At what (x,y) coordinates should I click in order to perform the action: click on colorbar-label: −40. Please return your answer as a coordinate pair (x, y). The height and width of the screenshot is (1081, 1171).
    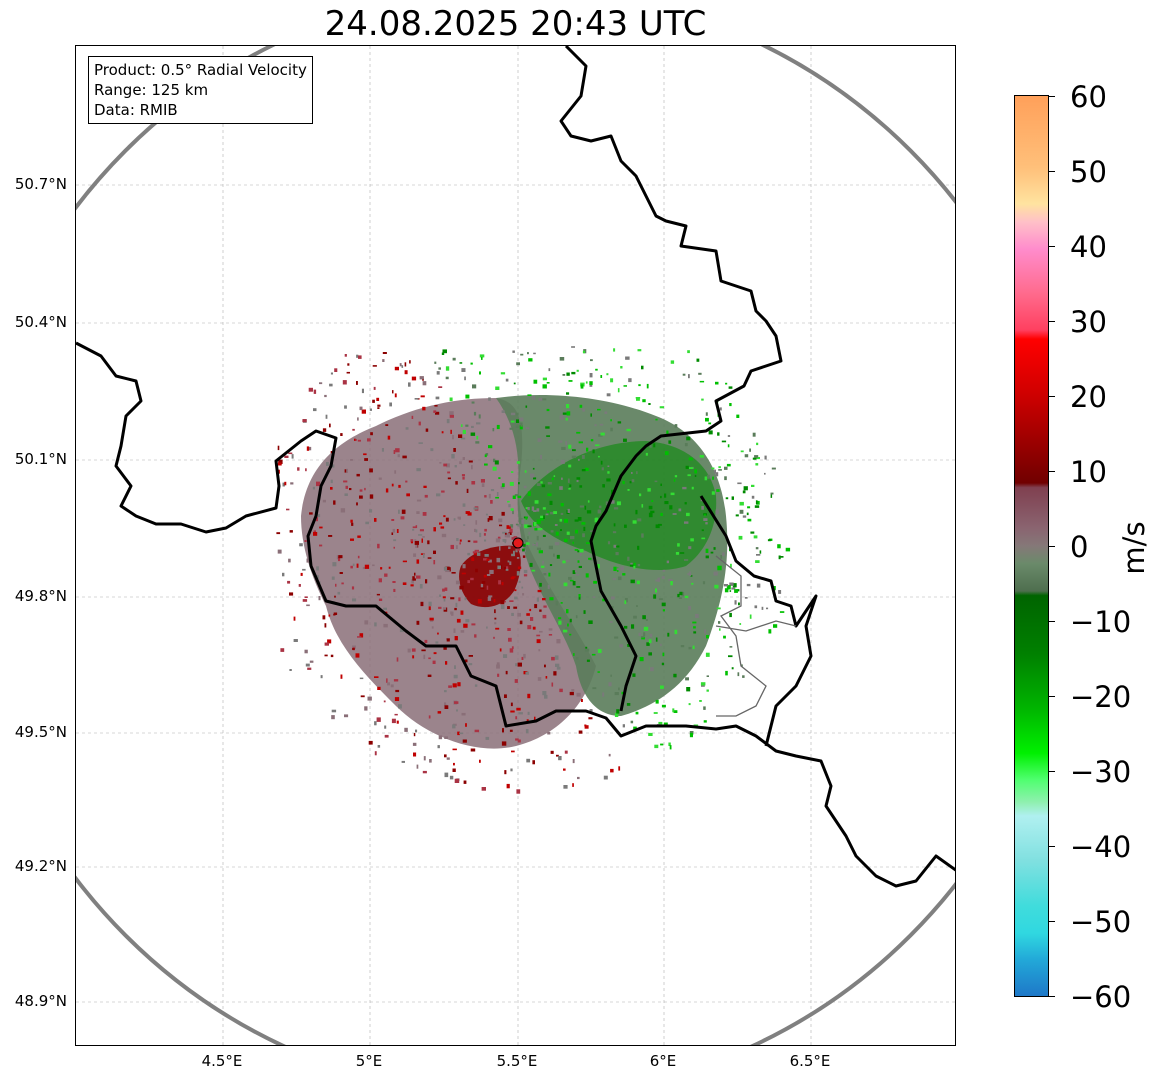
    Looking at the image, I should click on (1101, 847).